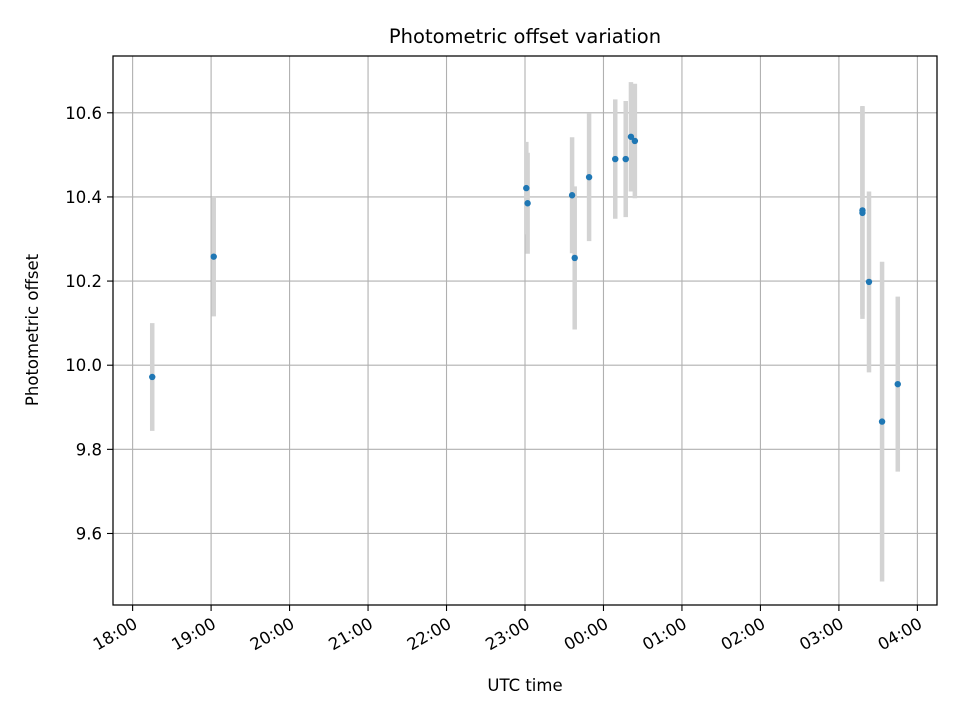 The image size is (960, 720). Describe the element at coordinates (83, 113) in the screenshot. I see `y-tick-label: 10.6` at that location.